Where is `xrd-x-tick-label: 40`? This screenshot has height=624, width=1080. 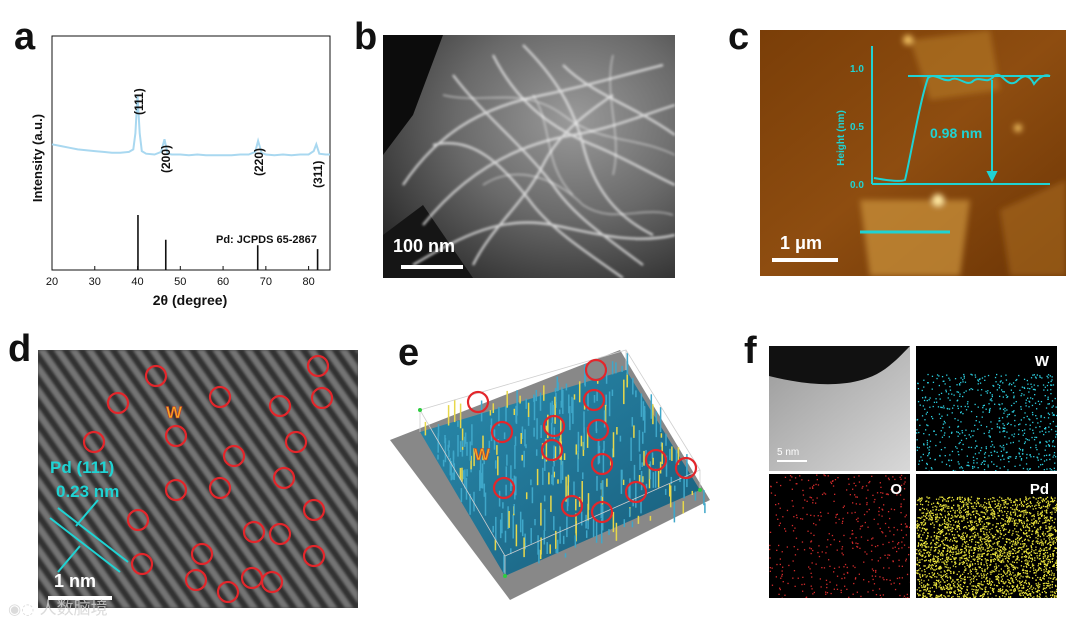 xrd-x-tick-label: 40 is located at coordinates (137, 282).